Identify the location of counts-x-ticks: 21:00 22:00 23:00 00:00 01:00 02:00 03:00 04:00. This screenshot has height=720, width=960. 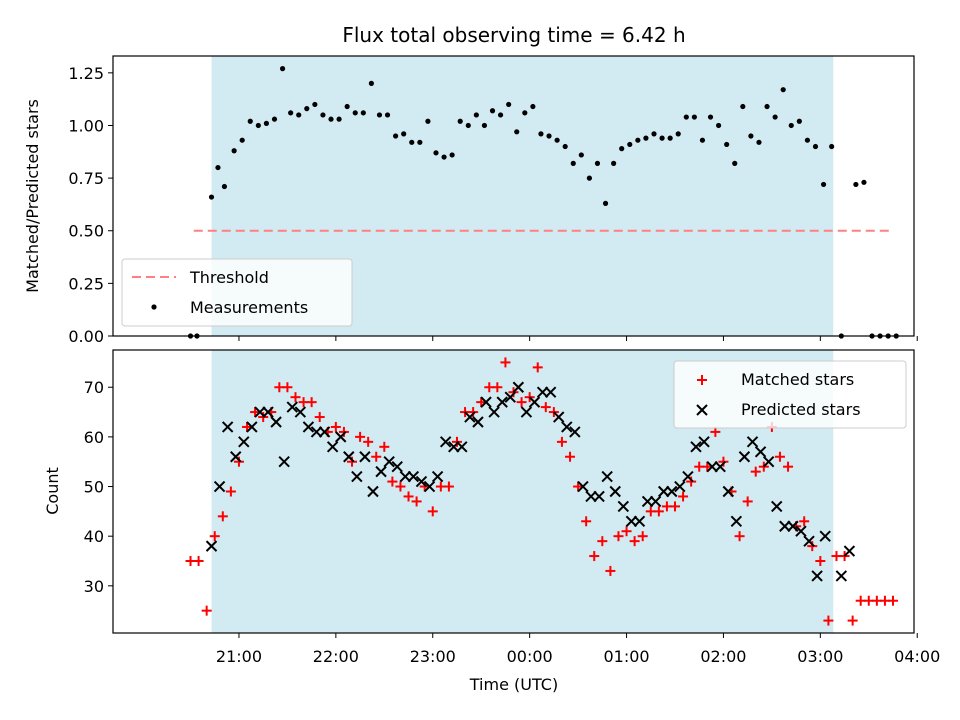
(578, 649).